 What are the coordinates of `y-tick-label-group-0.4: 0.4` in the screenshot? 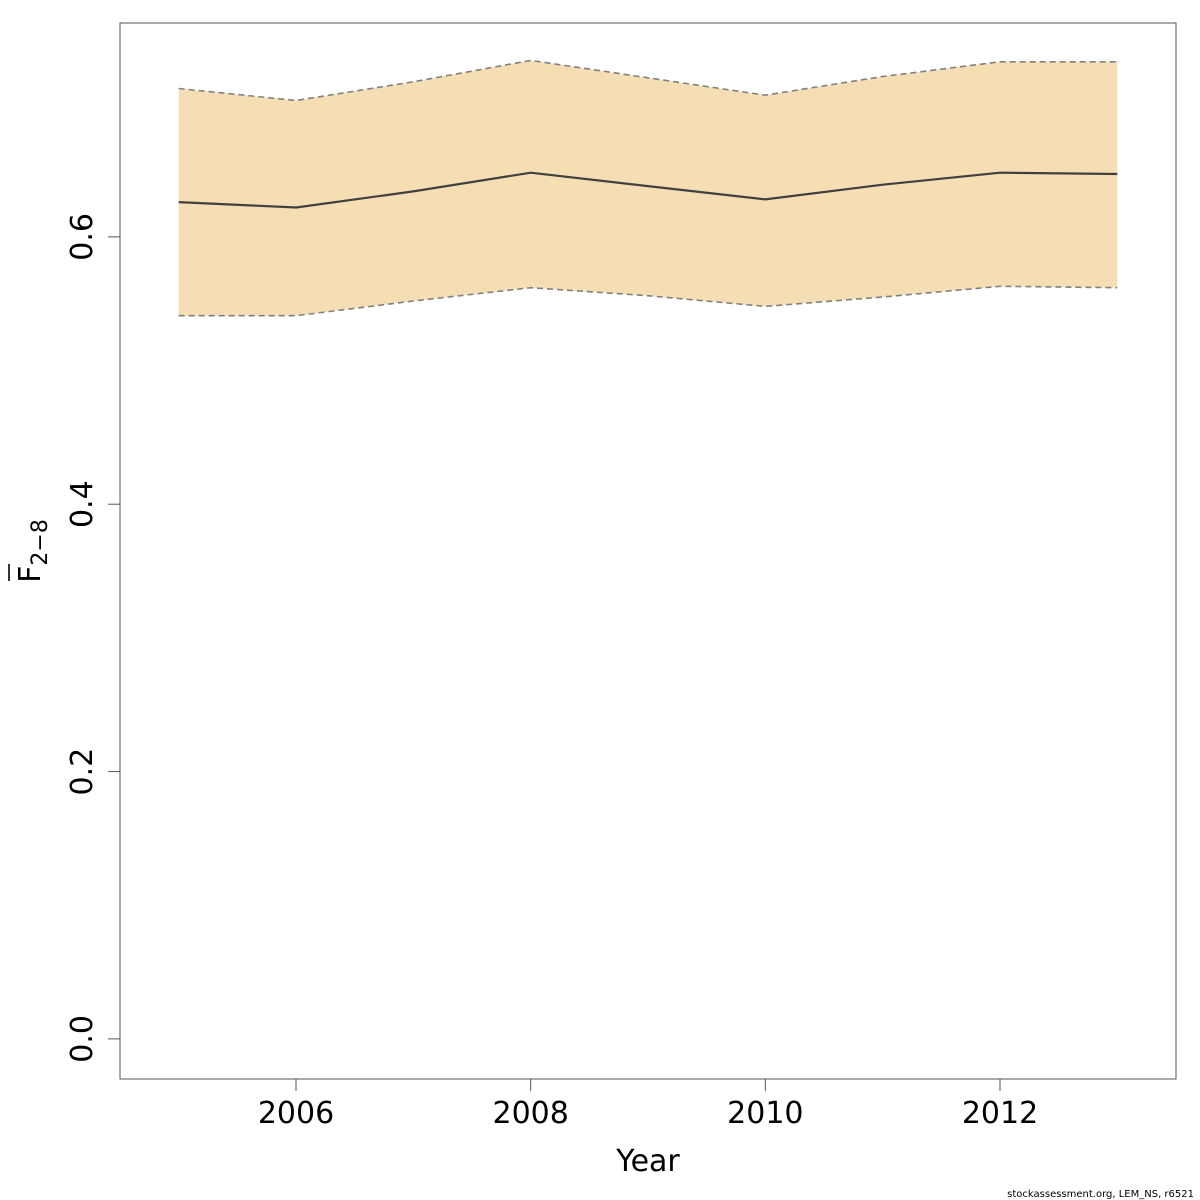 It's located at (82, 504).